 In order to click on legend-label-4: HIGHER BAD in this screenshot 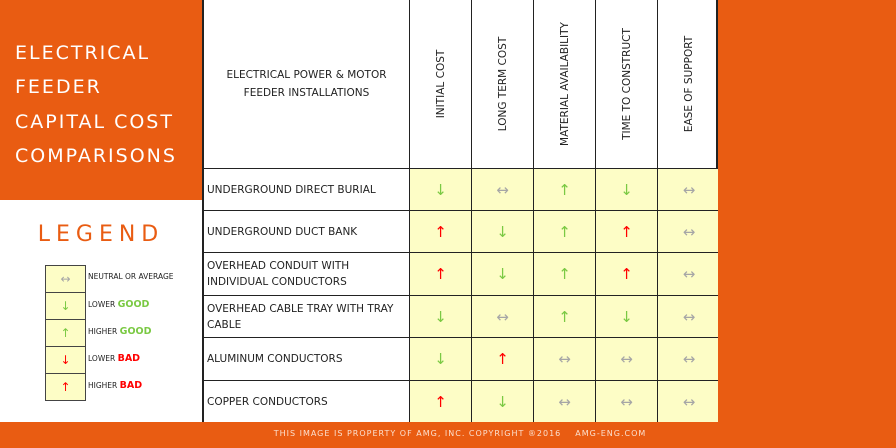, I will do `click(115, 385)`.